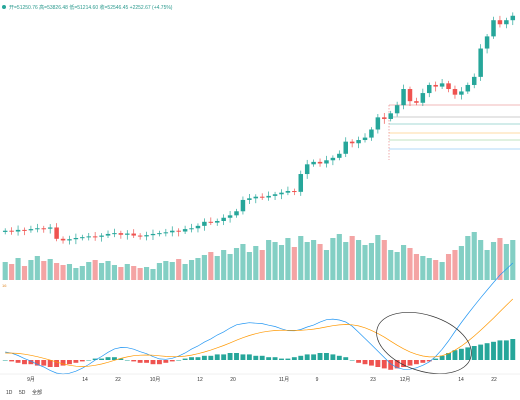 The height and width of the screenshot is (400, 520). I want to click on macd-panel-marker: 16, so click(4, 285).